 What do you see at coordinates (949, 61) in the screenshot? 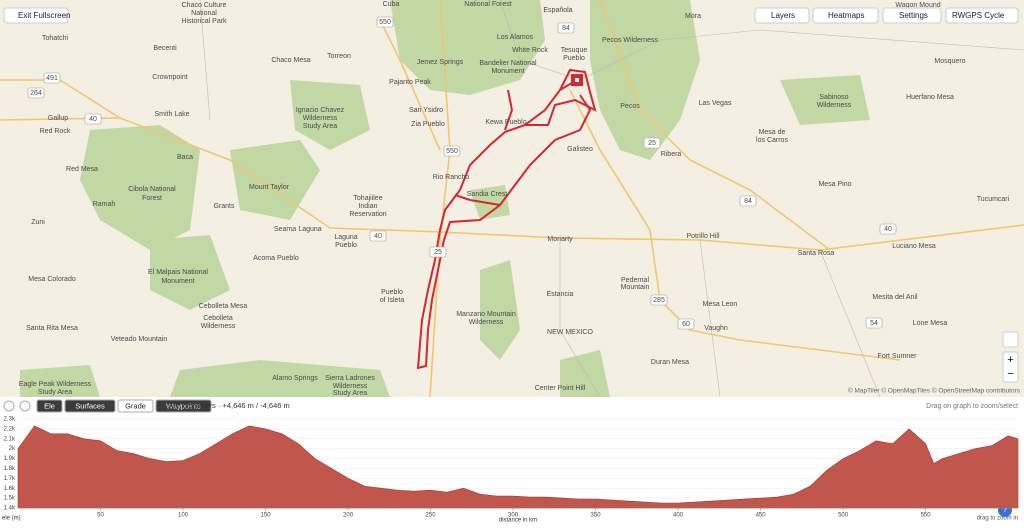
I see `map-label: Mosquero` at bounding box center [949, 61].